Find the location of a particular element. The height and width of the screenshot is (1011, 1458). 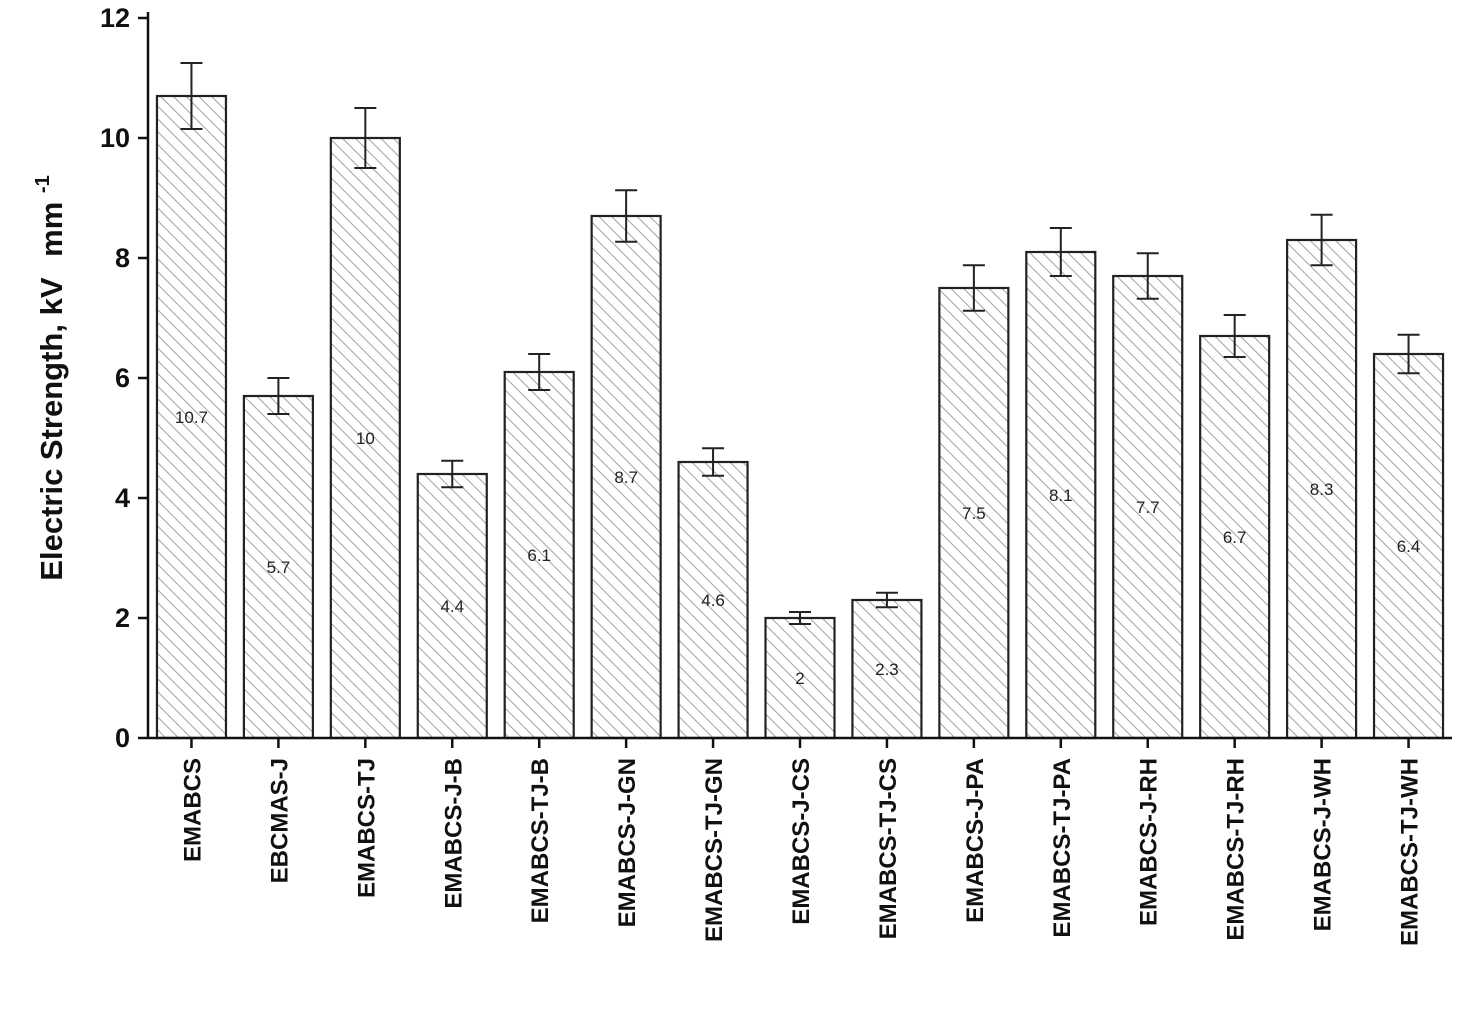

x-tick-label: EMABCS-J-WH is located at coordinates (1323, 844).